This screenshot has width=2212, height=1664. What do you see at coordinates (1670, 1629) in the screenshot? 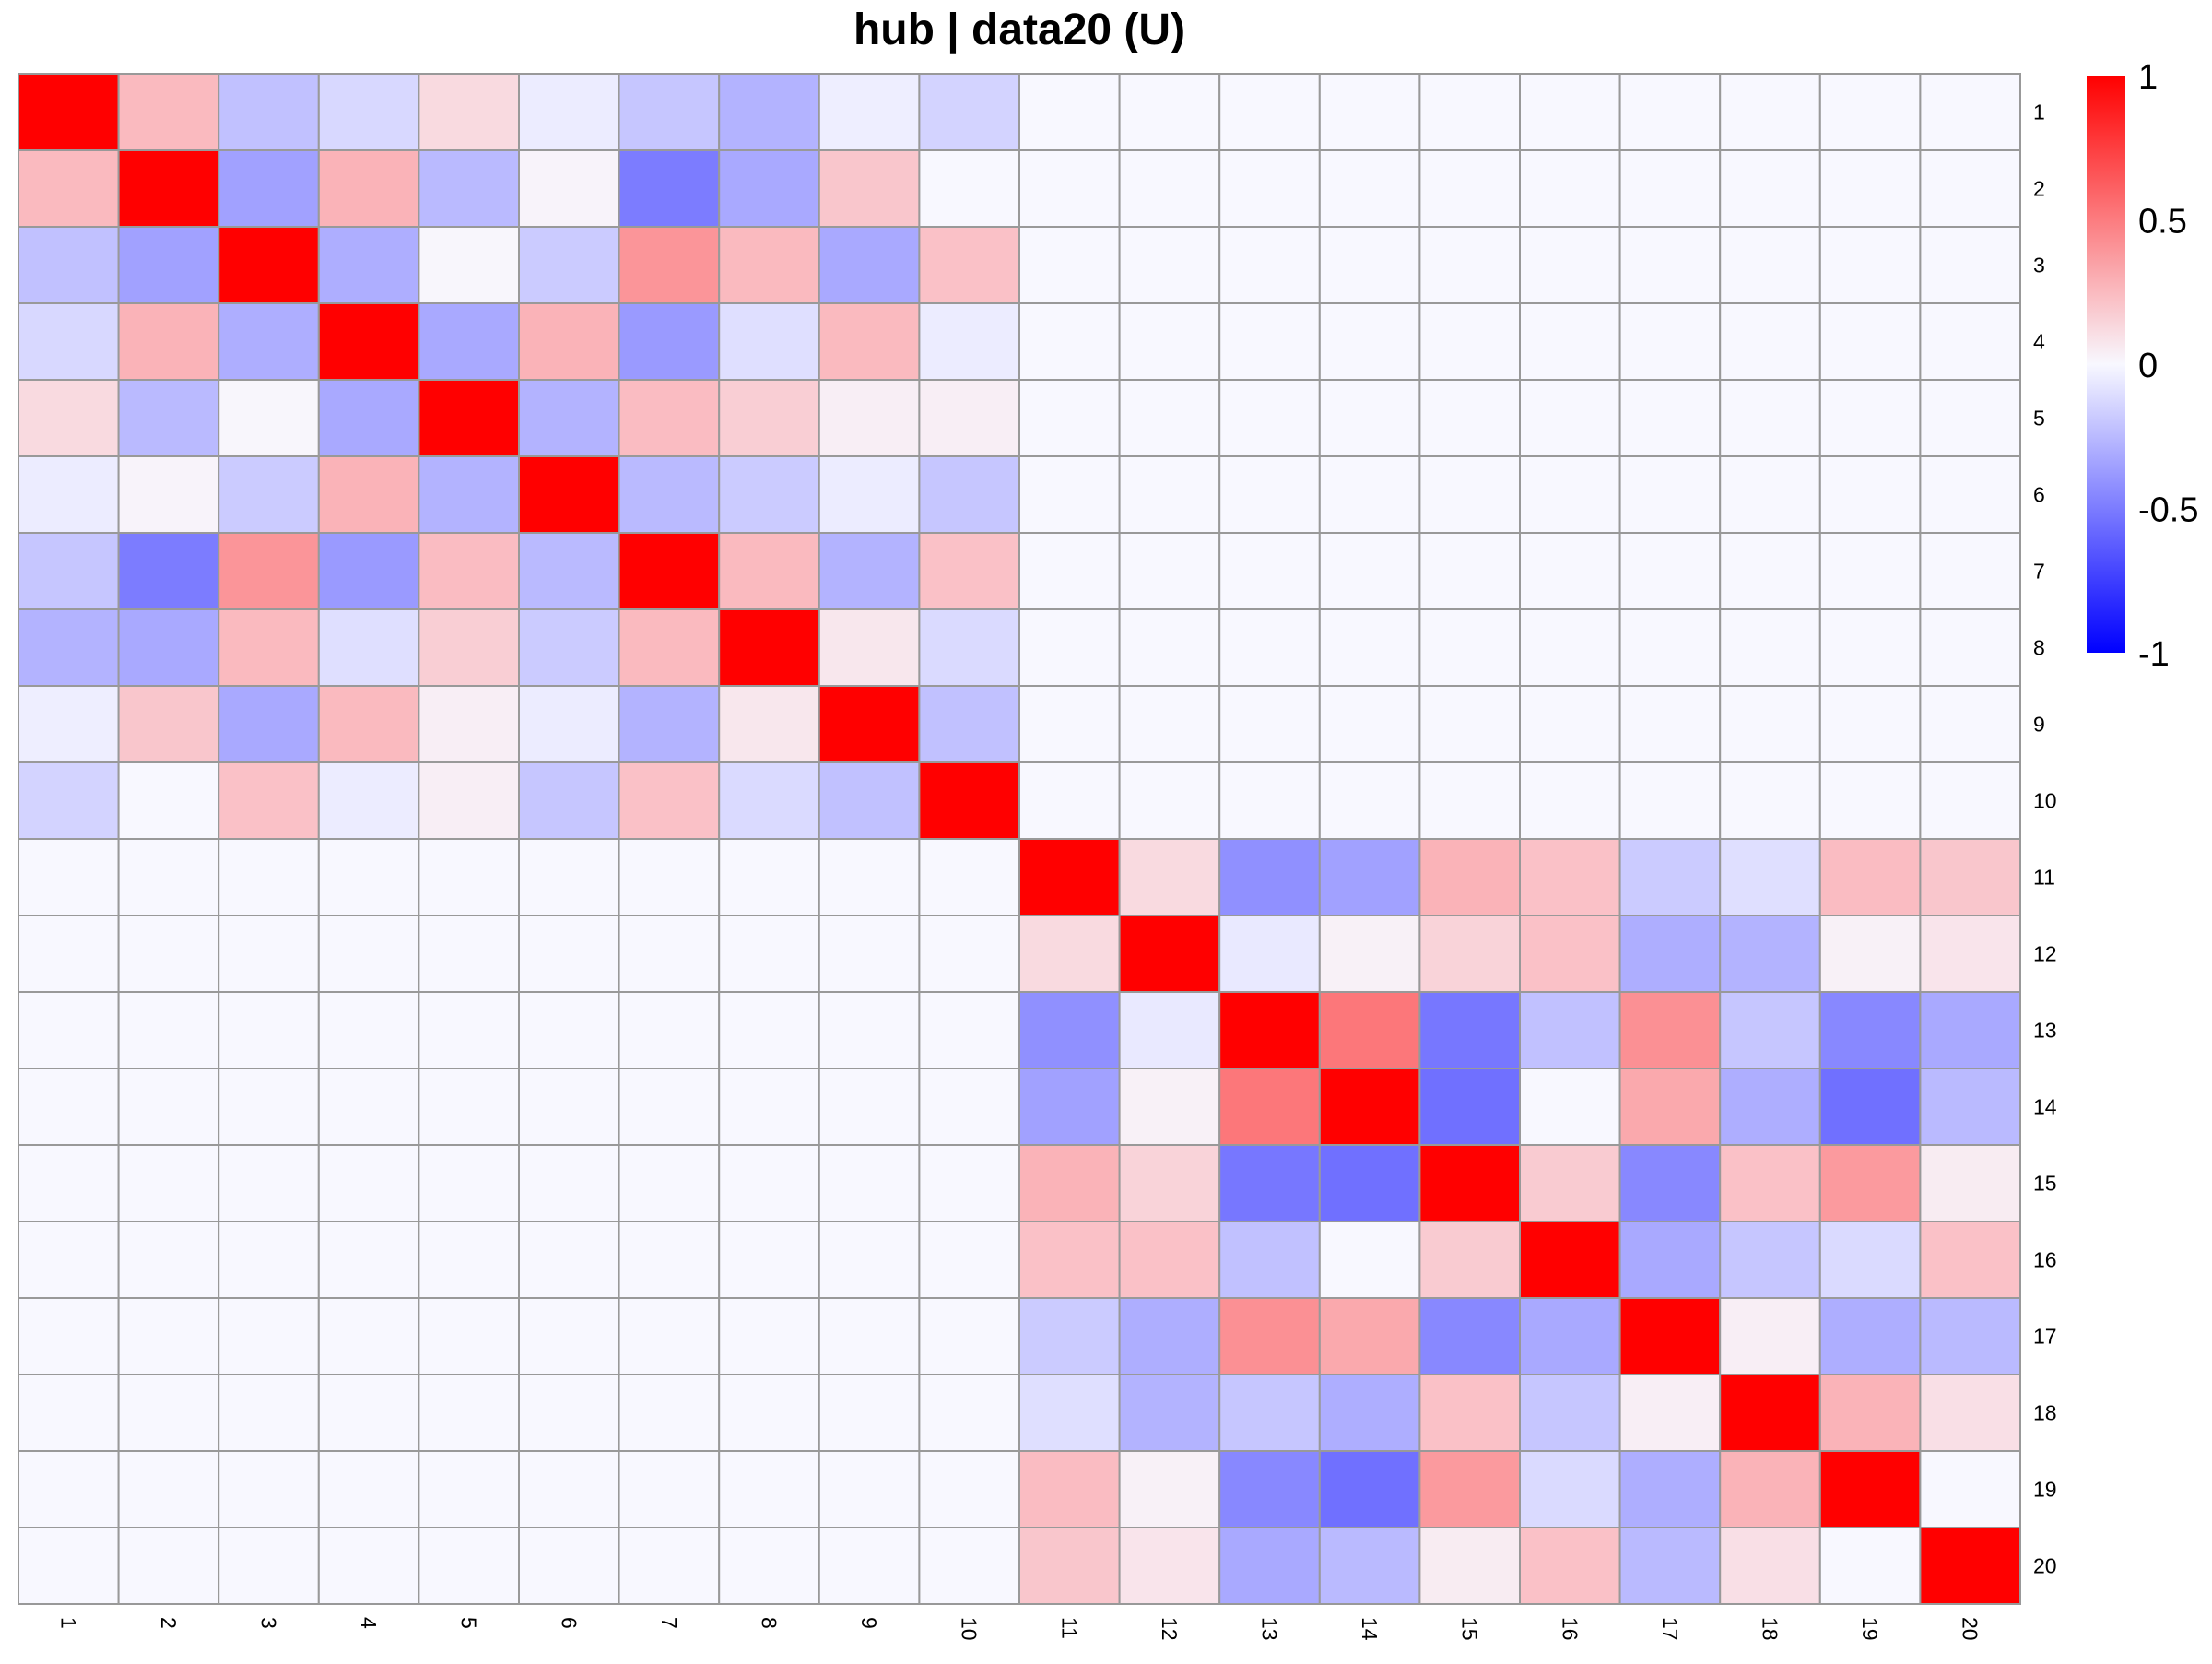
I see `col-label-17: 17` at bounding box center [1670, 1629].